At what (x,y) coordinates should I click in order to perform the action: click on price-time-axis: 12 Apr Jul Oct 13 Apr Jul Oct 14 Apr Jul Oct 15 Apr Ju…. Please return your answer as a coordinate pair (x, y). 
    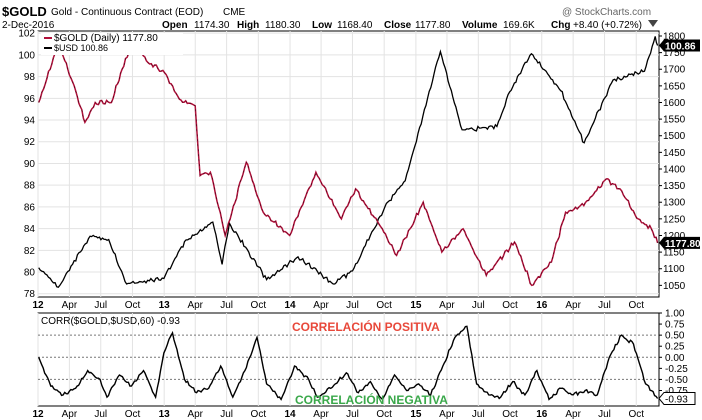
    Looking at the image, I should click on (338, 305).